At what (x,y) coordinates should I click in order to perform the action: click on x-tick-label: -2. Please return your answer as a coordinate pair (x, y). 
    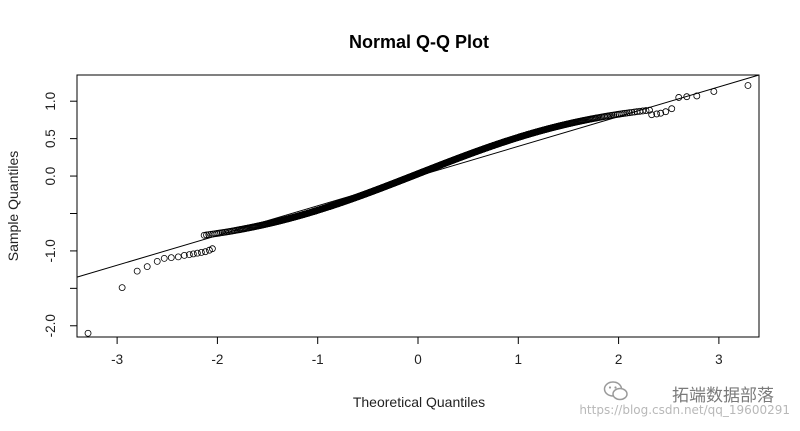
    Looking at the image, I should click on (217, 359).